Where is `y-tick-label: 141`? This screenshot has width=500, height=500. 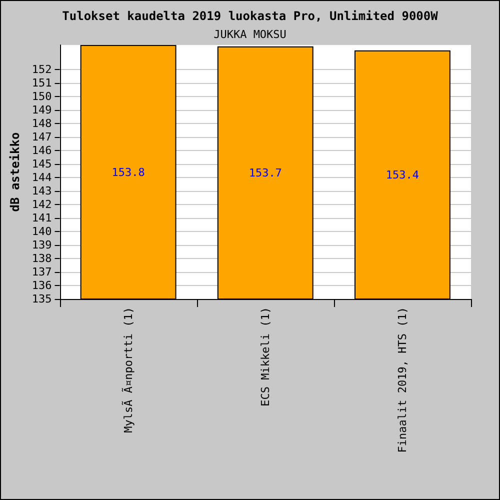
y-tick-label: 141 is located at coordinates (42, 217).